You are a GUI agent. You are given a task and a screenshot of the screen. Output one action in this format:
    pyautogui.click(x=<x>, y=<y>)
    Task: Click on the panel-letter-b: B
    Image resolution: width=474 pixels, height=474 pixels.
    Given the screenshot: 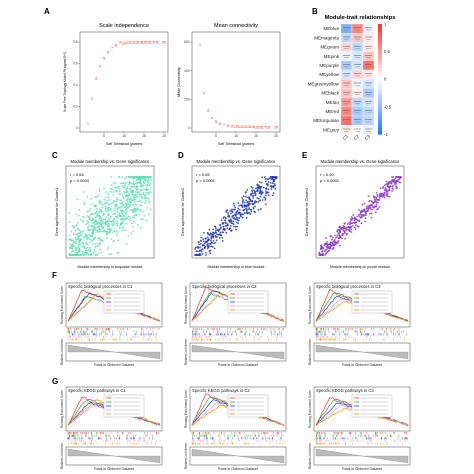 What is the action you would take?
    pyautogui.click(x=315, y=11)
    